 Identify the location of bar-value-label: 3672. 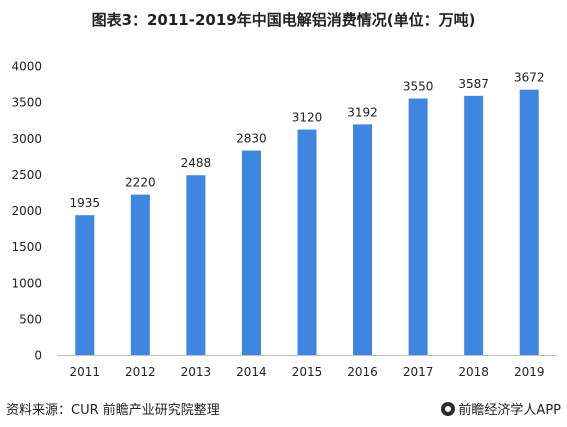
(529, 78).